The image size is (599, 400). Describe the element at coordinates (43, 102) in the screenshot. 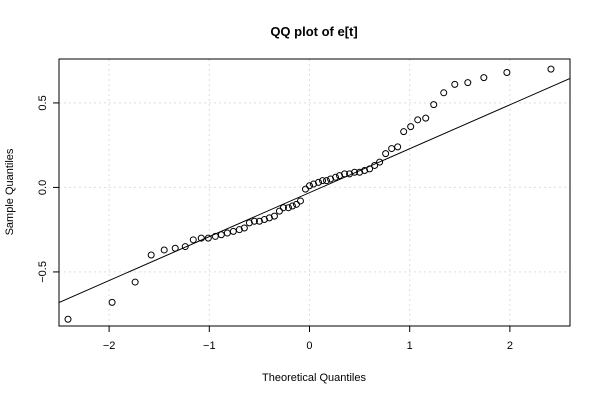

I see `y-tick-label: 0.5` at that location.